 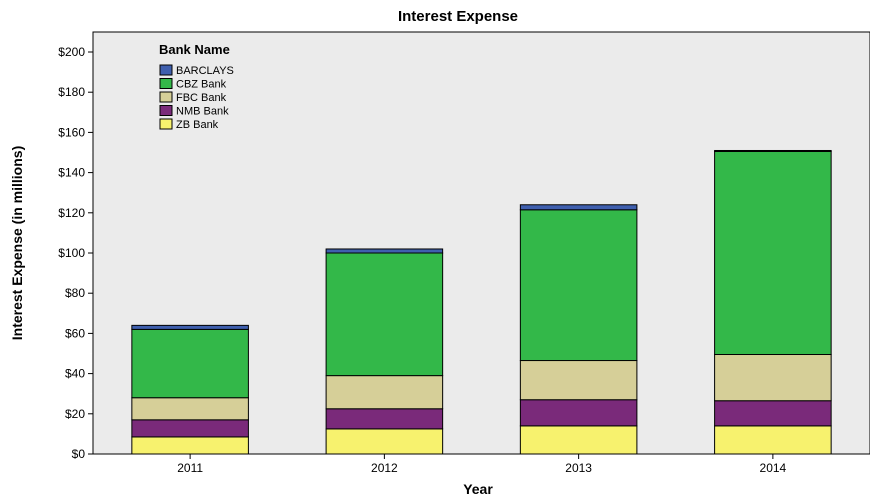 What do you see at coordinates (205, 71) in the screenshot?
I see `legend-label: BARCLAYS` at bounding box center [205, 71].